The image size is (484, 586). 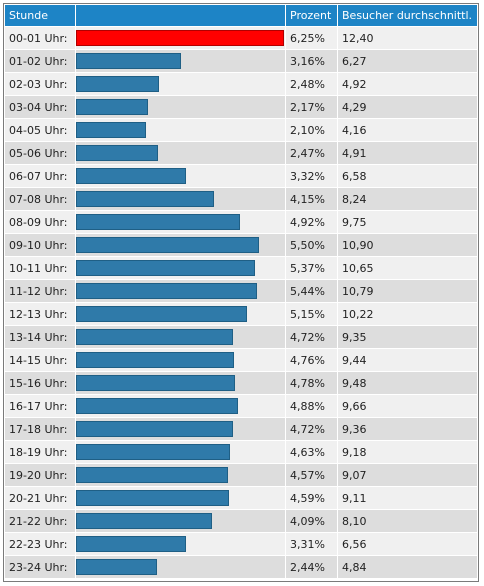 What do you see at coordinates (311, 222) in the screenshot?
I see `percent-cell: 4,92%` at bounding box center [311, 222].